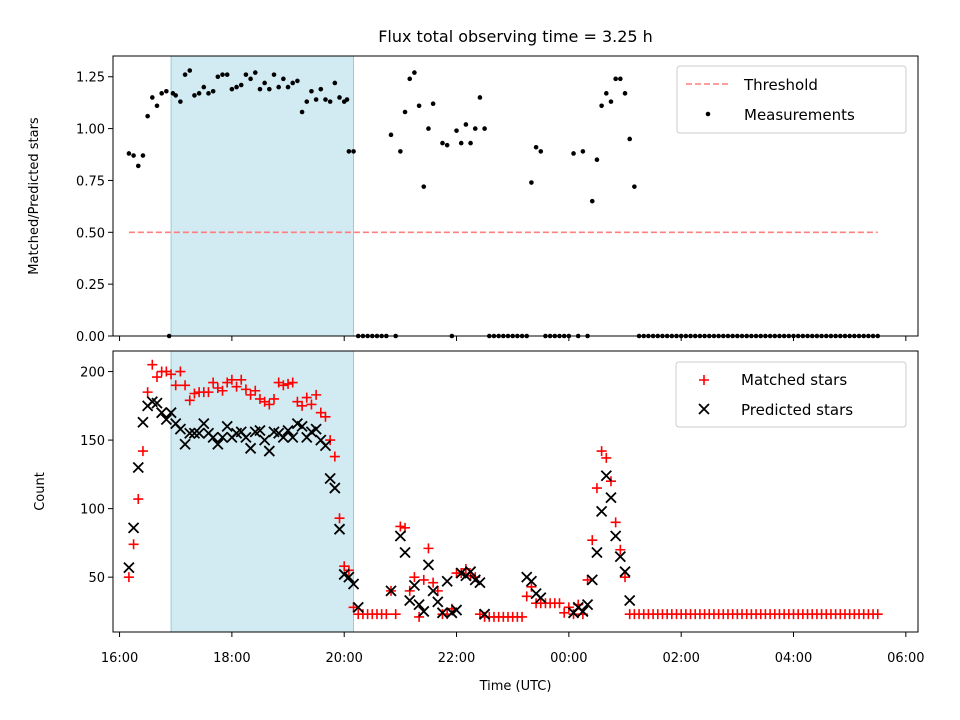 This screenshot has width=960, height=720. I want to click on top-x-axis, so click(513, 338).